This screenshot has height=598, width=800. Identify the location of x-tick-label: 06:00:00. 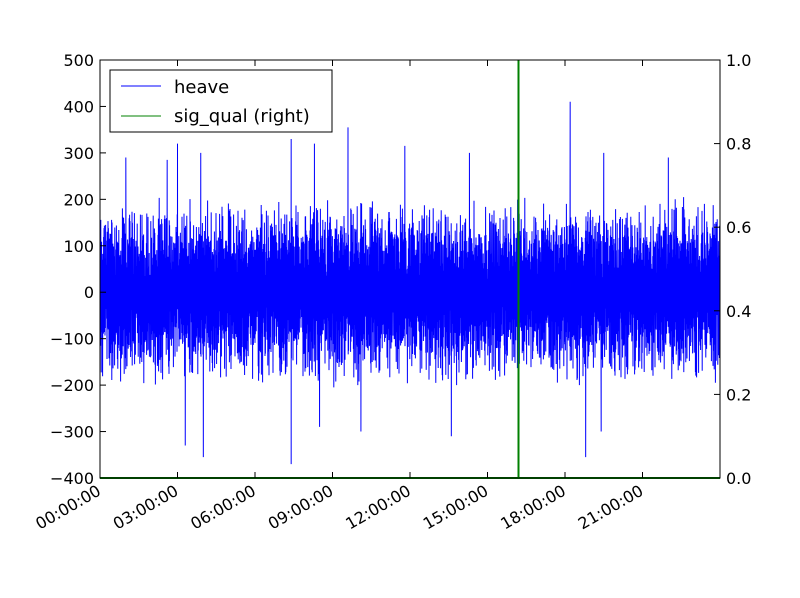
(223, 507).